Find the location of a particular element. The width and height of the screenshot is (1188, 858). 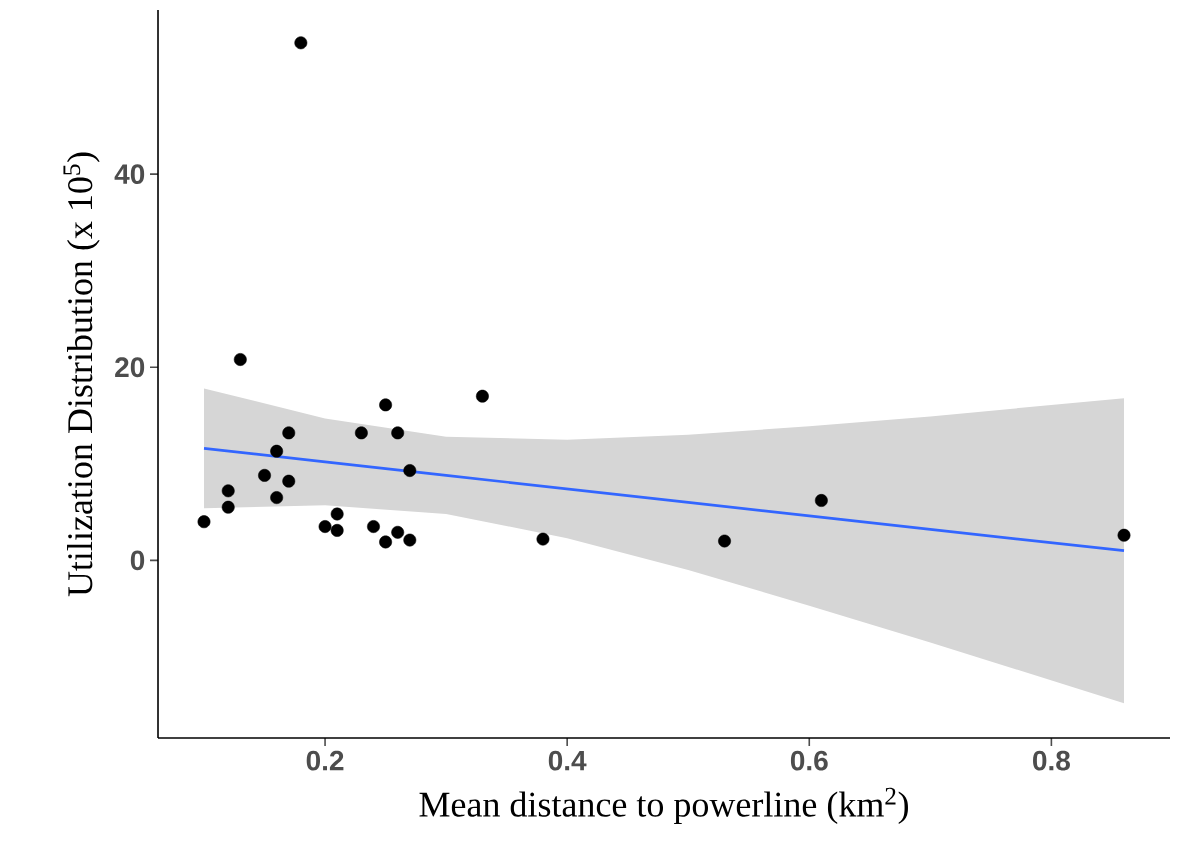

y-tick-label: 20 is located at coordinates (130, 367).